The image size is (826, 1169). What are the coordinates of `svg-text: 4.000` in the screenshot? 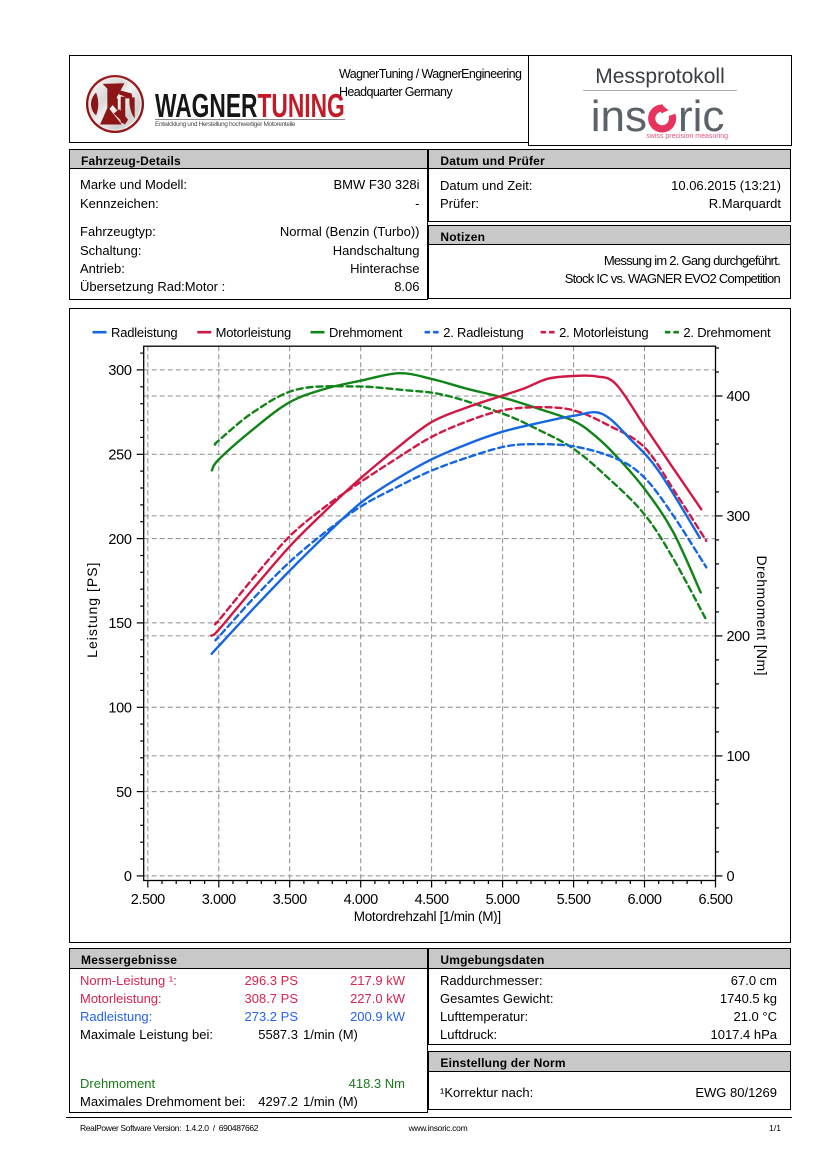 It's located at (361, 900).